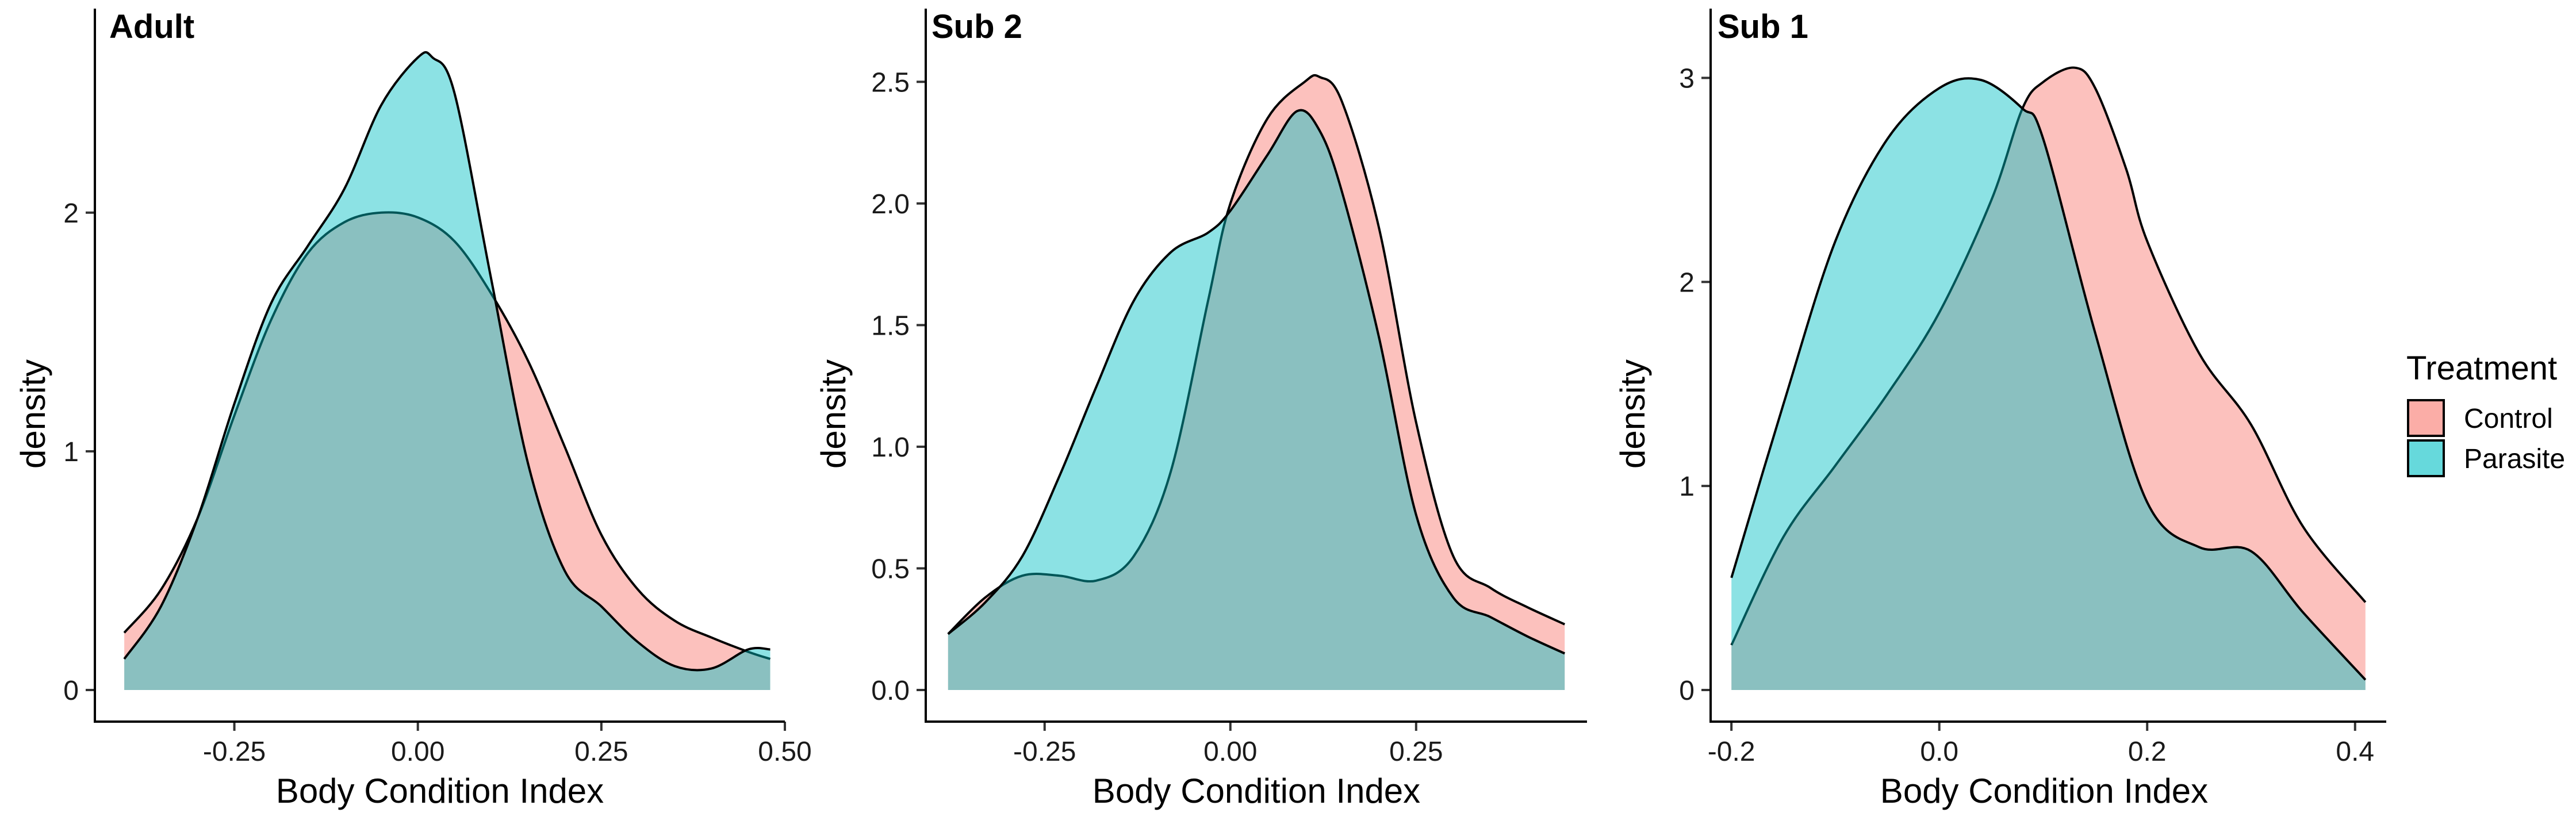  What do you see at coordinates (1763, 26) in the screenshot?
I see `panel-title: Sub 1` at bounding box center [1763, 26].